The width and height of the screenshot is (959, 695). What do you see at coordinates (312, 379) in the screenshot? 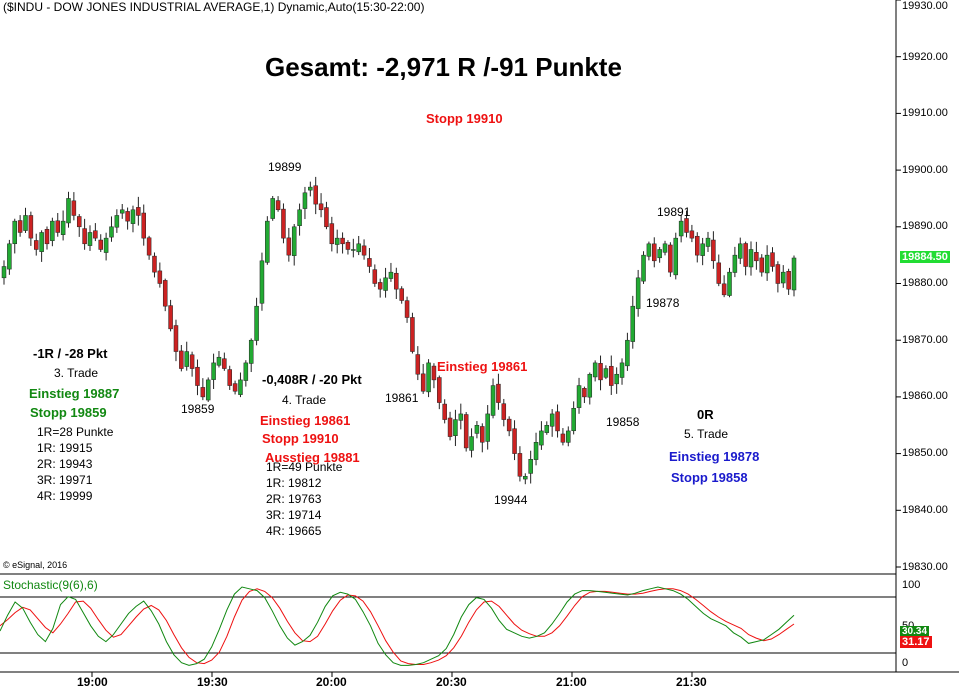
I see `trade4-result: -0,408R / -20 Pkt` at bounding box center [312, 379].